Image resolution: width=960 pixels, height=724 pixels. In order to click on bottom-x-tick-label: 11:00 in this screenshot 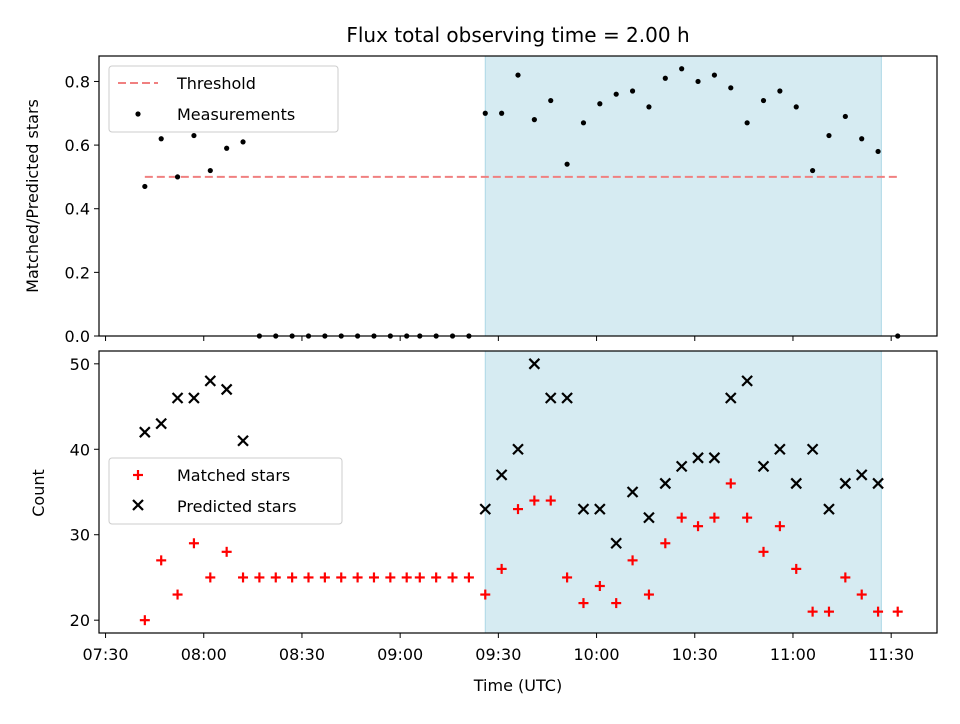, I will do `click(793, 654)`.